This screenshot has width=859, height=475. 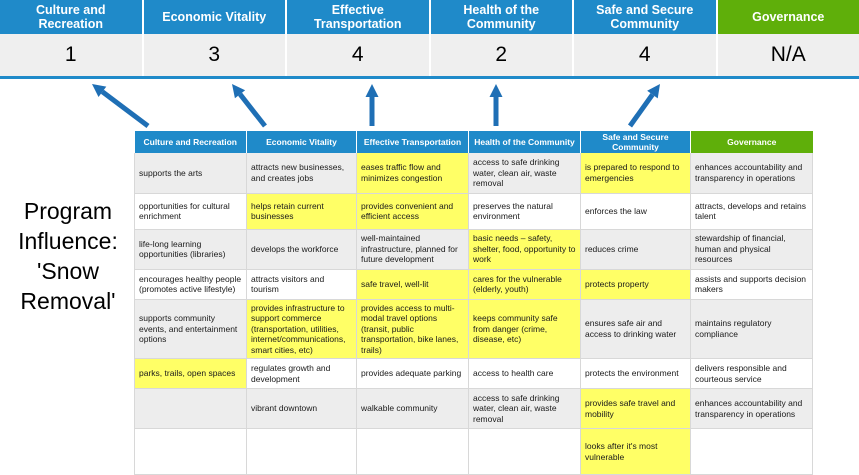 I want to click on scorecard-header-effective-transportation: Effective Transportation, so click(x=359, y=17).